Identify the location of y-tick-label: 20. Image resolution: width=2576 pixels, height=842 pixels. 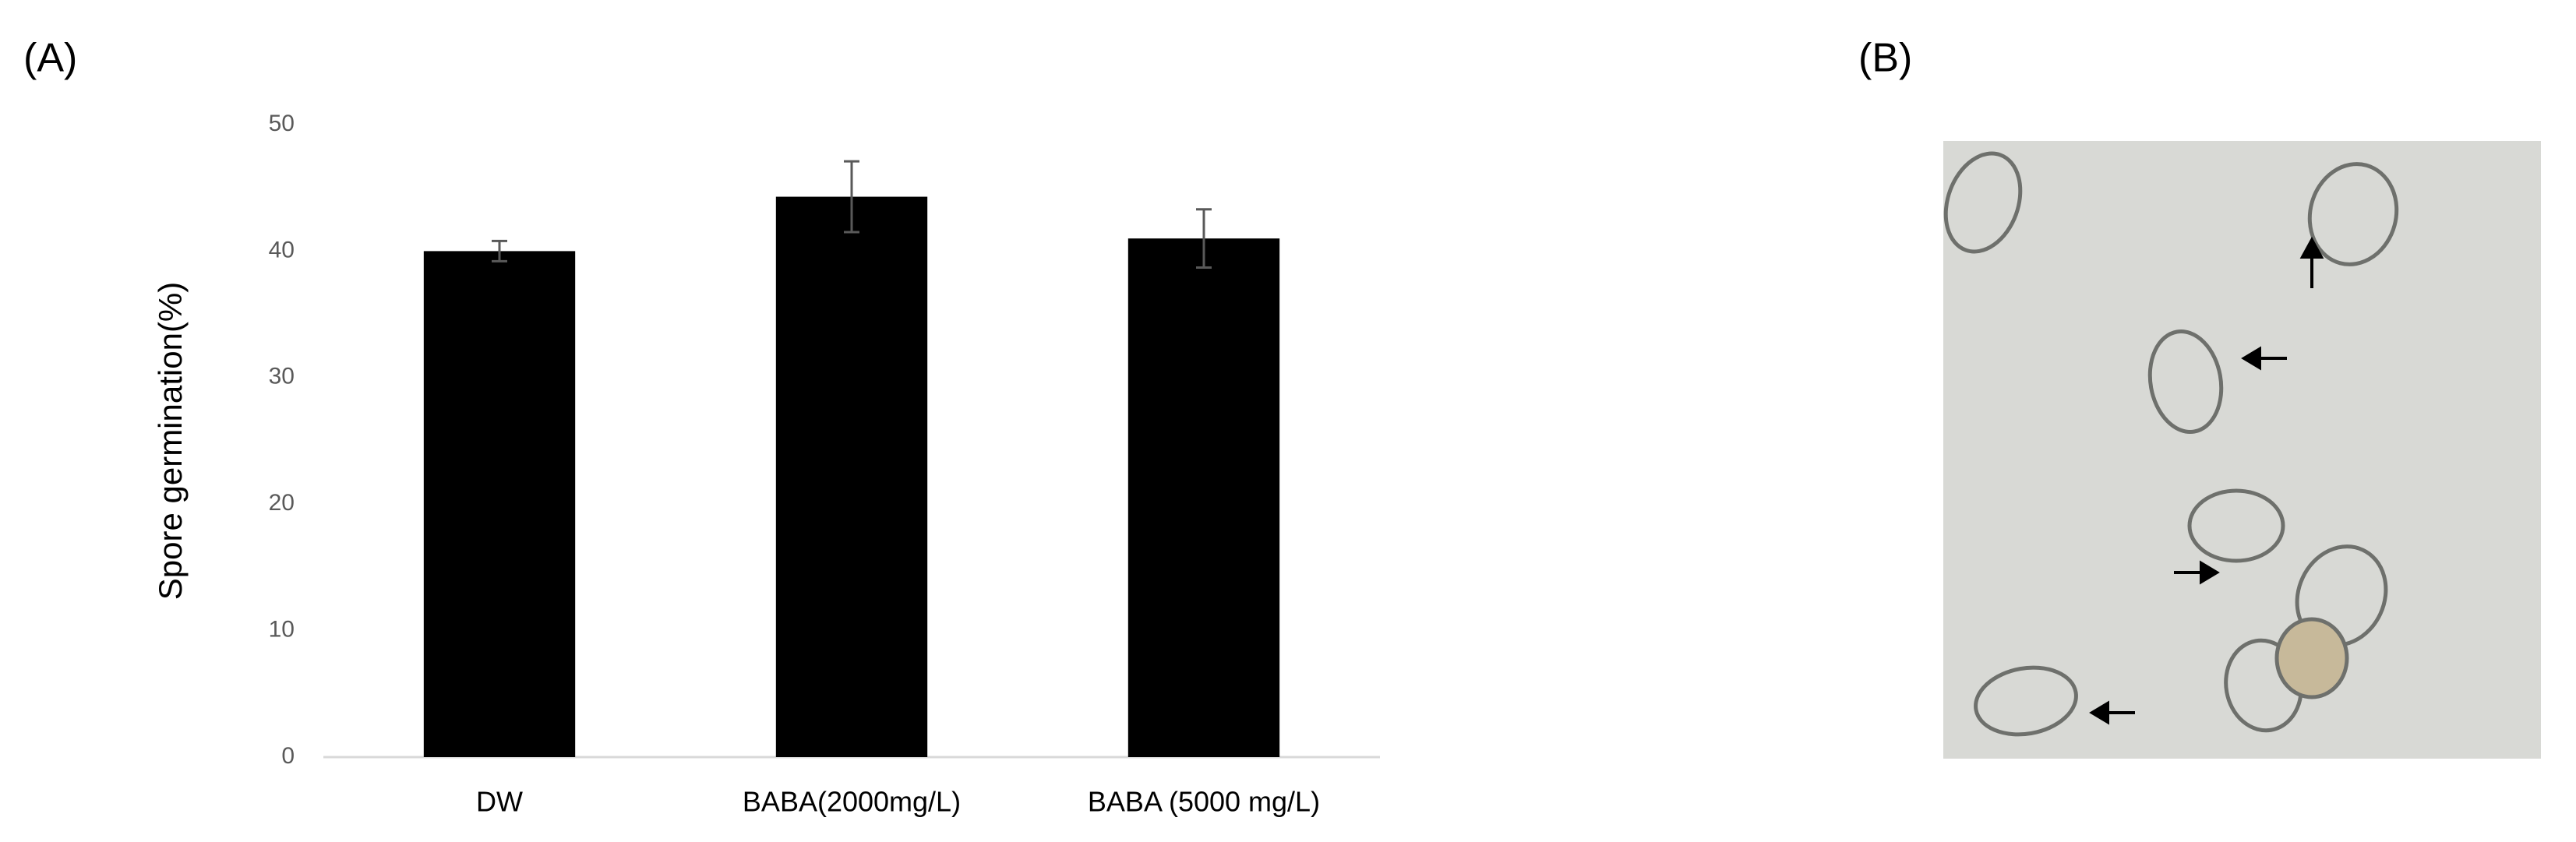
(282, 503).